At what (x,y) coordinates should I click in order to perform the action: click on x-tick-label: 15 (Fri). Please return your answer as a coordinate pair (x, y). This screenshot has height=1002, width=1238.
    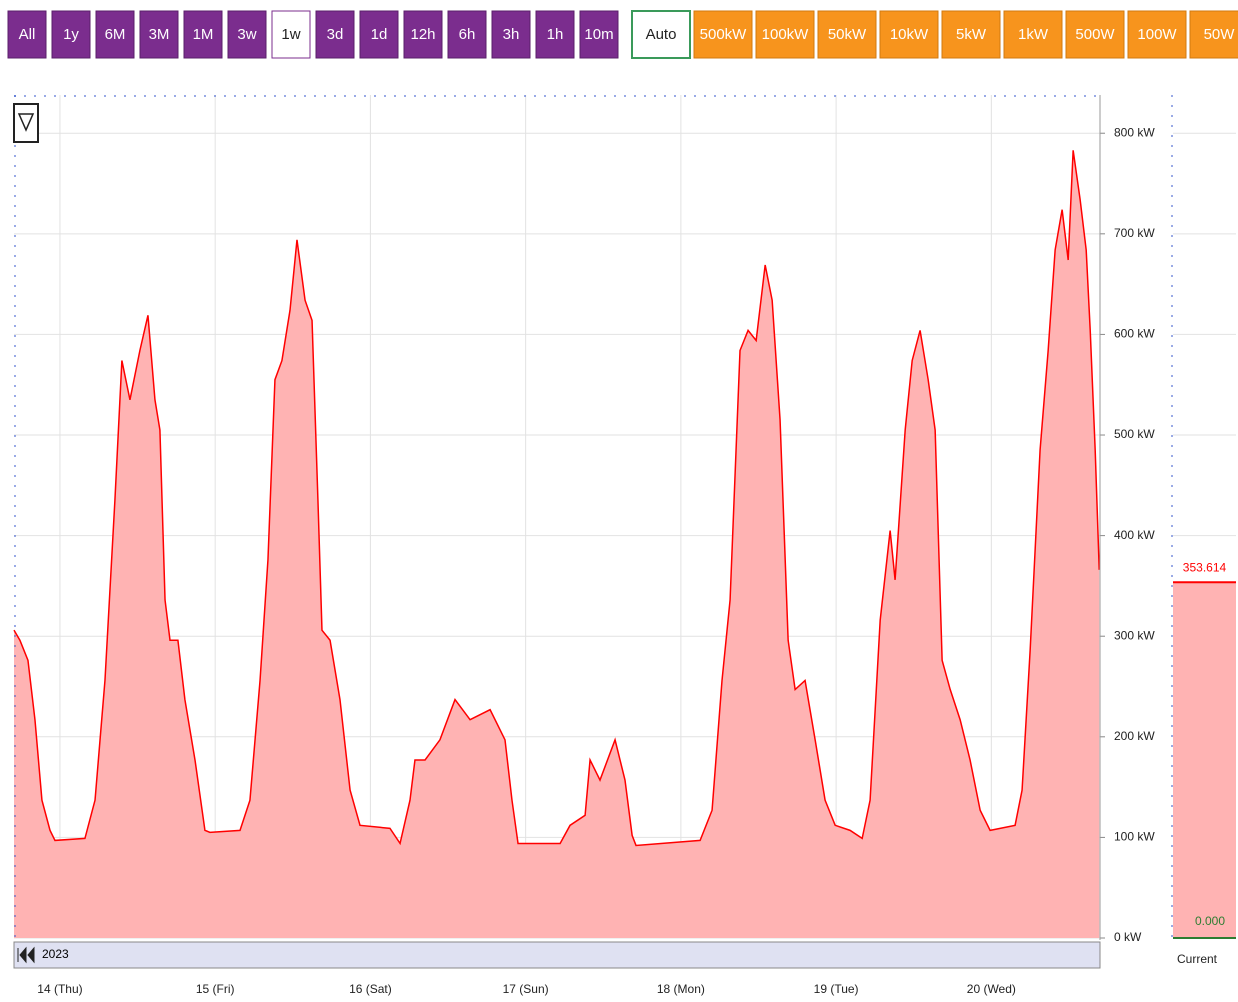
    Looking at the image, I should click on (215, 989).